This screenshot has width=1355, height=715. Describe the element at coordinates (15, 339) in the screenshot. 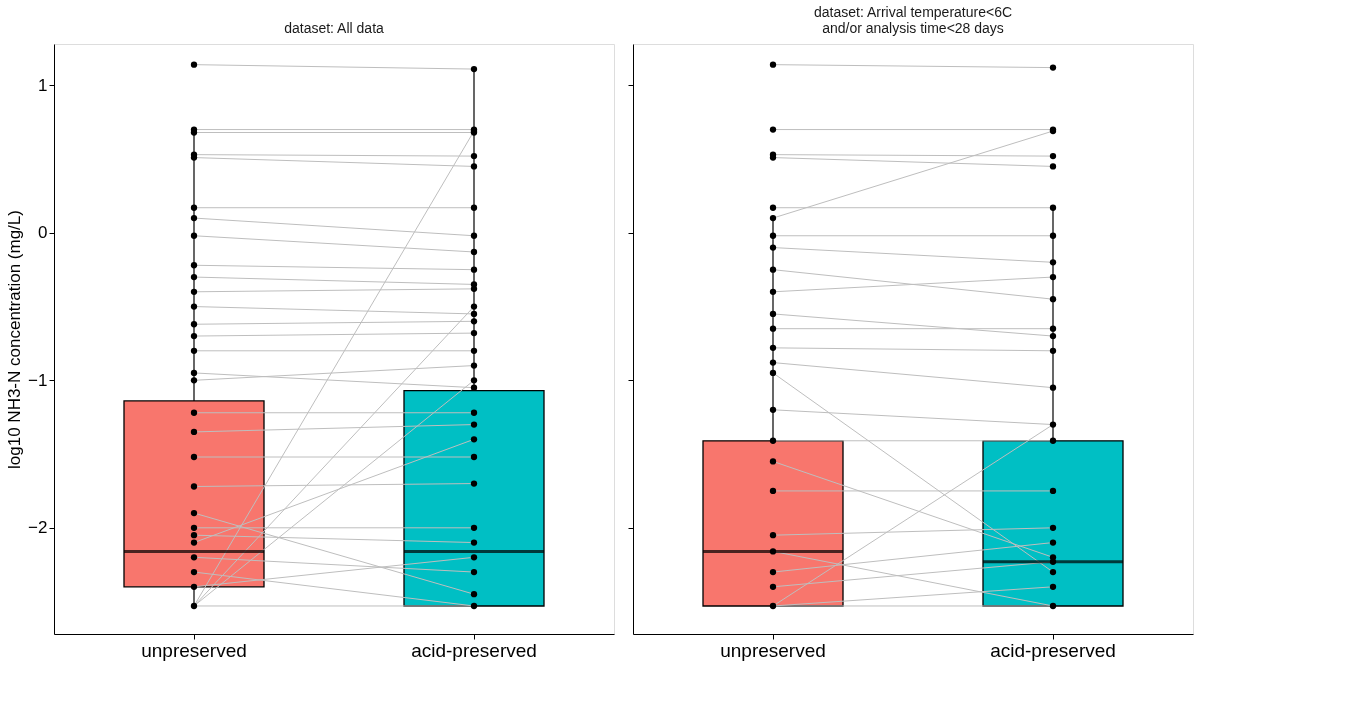

I see `y-axis-title: log10 NH3-N concentration (mg/L)` at that location.